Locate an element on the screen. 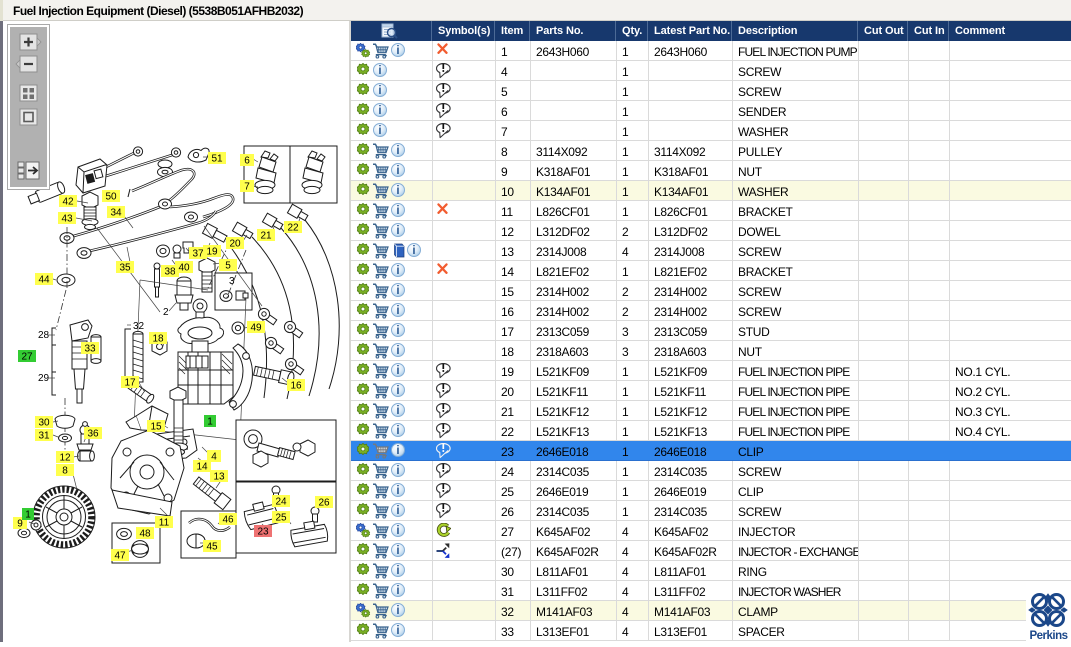  svg-text: 27 is located at coordinates (27, 357).